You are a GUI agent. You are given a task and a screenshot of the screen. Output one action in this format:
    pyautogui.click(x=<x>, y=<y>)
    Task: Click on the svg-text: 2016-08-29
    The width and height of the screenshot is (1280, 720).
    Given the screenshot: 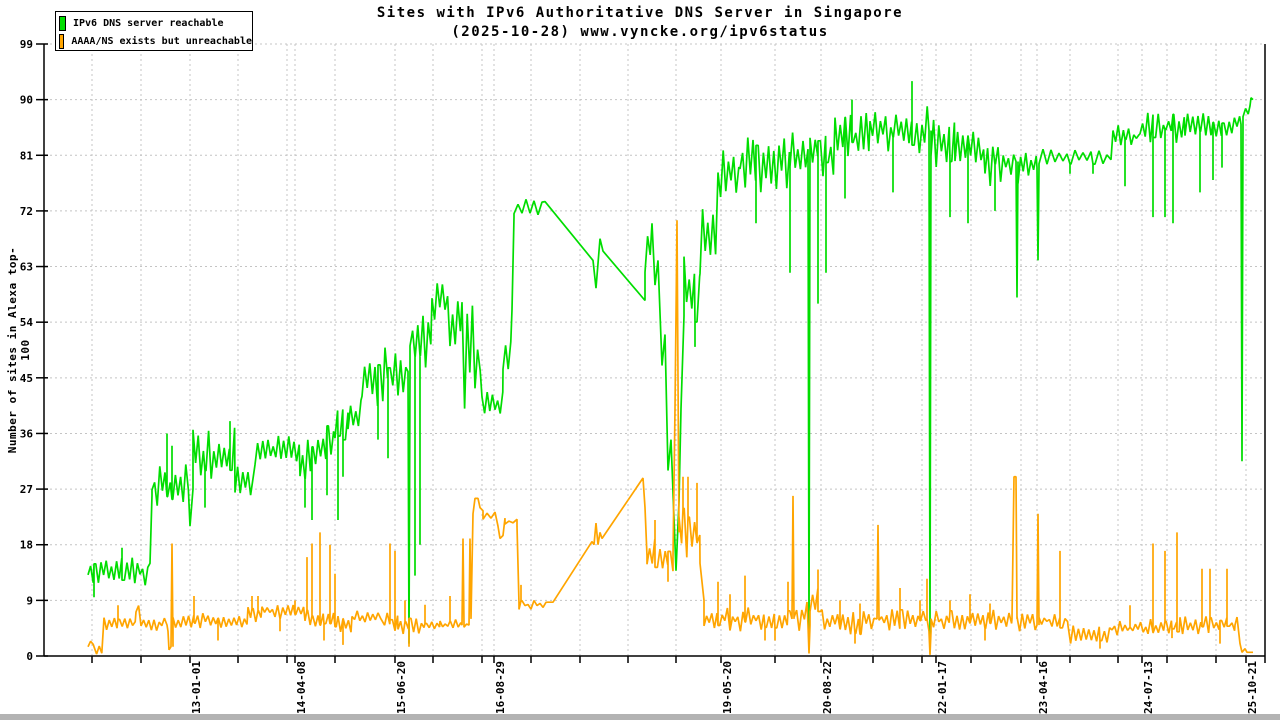 What is the action you would take?
    pyautogui.click(x=500, y=690)
    